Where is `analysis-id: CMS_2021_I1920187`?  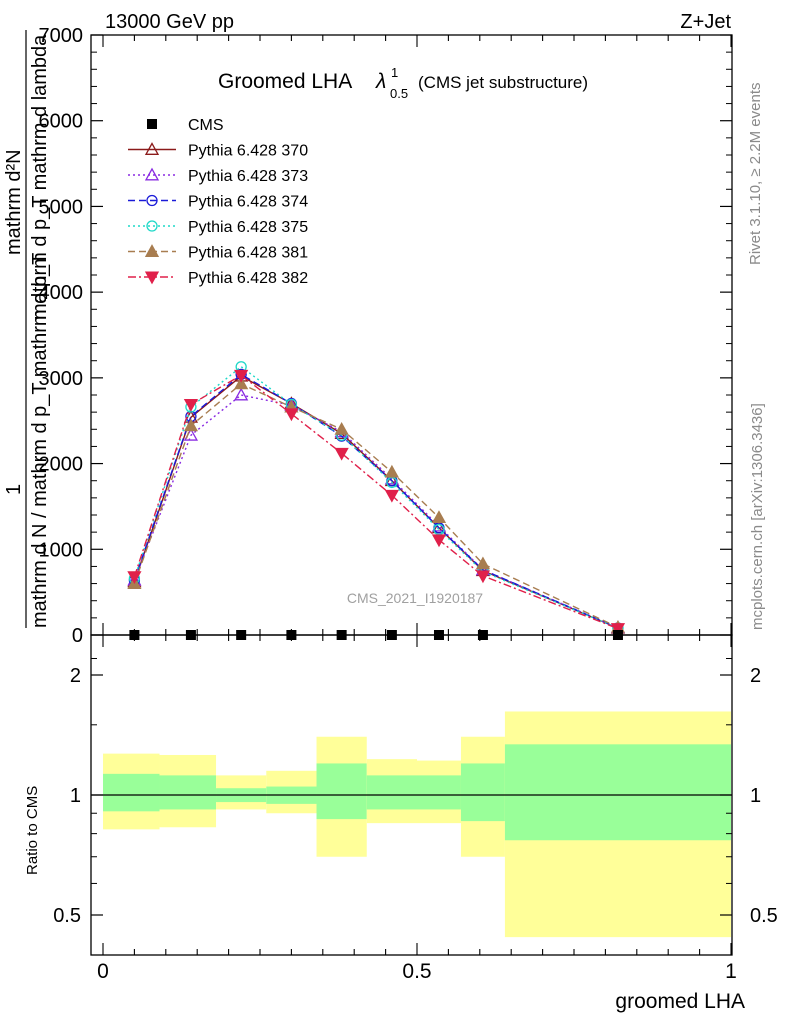 analysis-id: CMS_2021_I1920187 is located at coordinates (415, 598).